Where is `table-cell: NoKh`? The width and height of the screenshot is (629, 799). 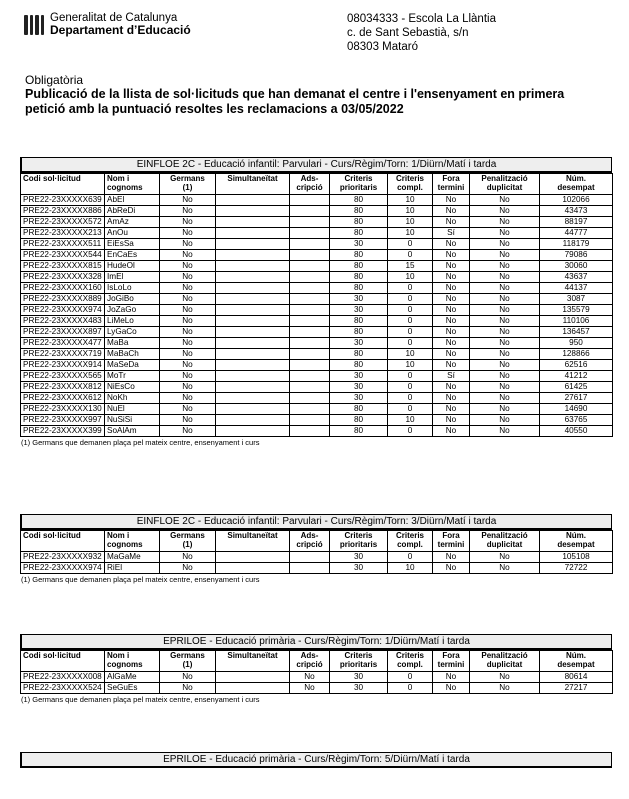
table-cell: NoKh is located at coordinates (132, 398).